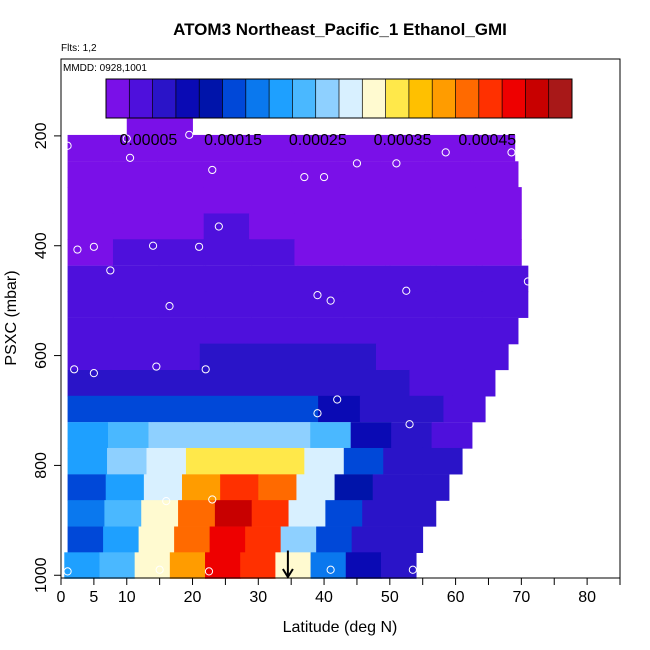 Image resolution: width=650 pixels, height=650 pixels. What do you see at coordinates (41, 245) in the screenshot?
I see `y-tick-label: 400` at bounding box center [41, 245].